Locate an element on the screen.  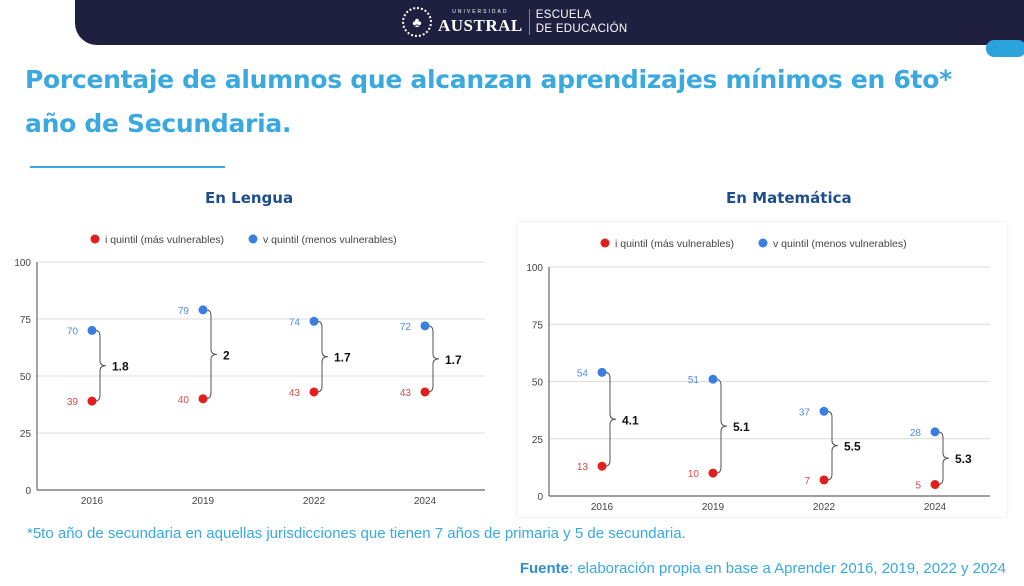
university-seal-icon: ♣ is located at coordinates (417, 22).